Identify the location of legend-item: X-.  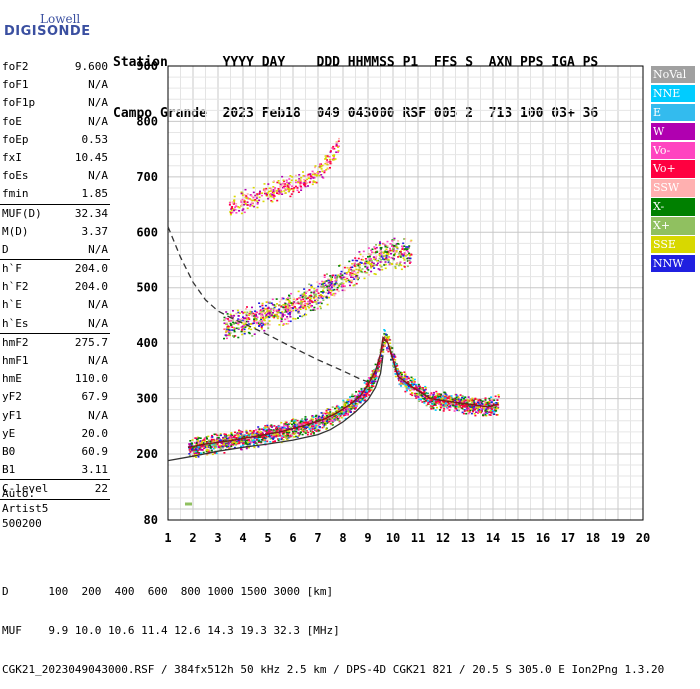
(673, 207).